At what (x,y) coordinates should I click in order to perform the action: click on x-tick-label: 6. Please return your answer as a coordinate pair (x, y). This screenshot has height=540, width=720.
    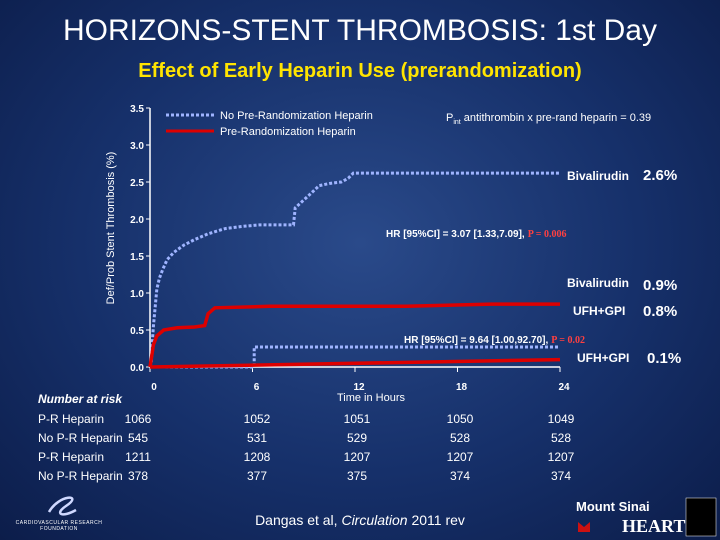
    Looking at the image, I should click on (257, 387).